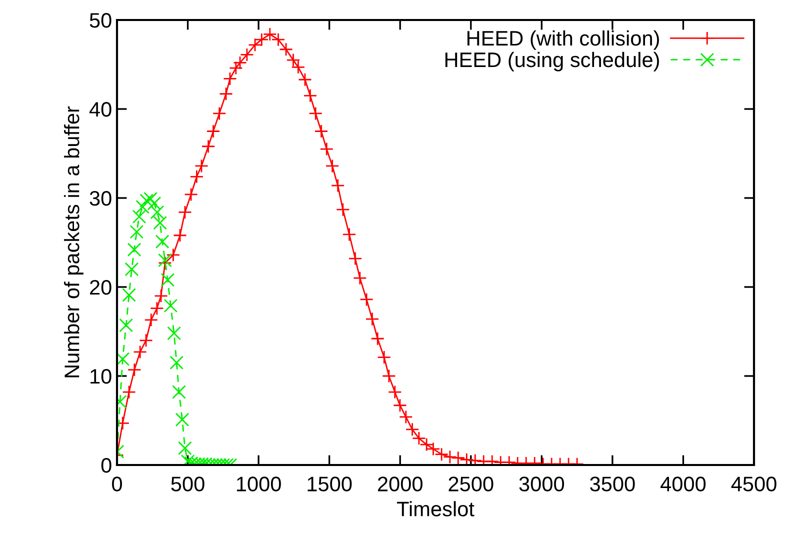  I want to click on x-tick-label: 1000, so click(258, 484).